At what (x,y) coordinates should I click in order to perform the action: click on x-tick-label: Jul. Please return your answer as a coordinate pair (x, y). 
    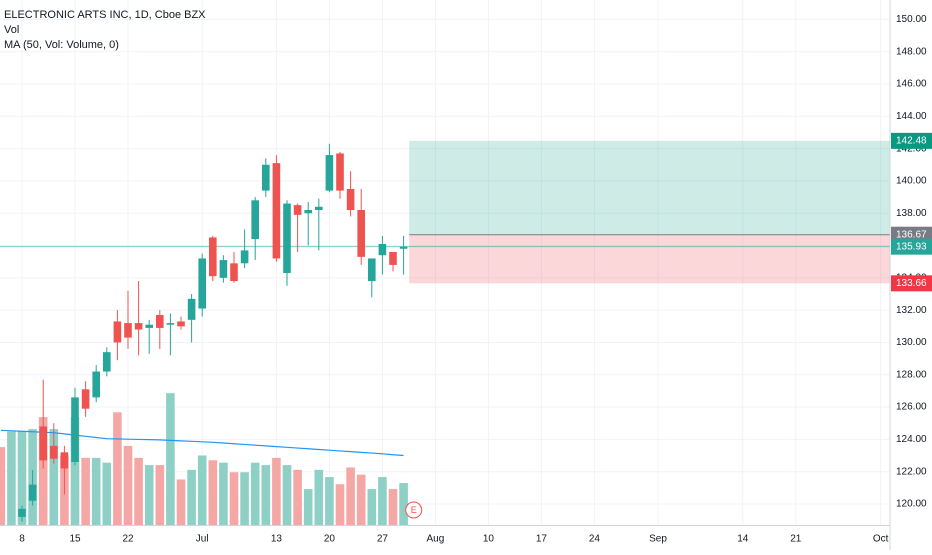
    Looking at the image, I should click on (202, 539).